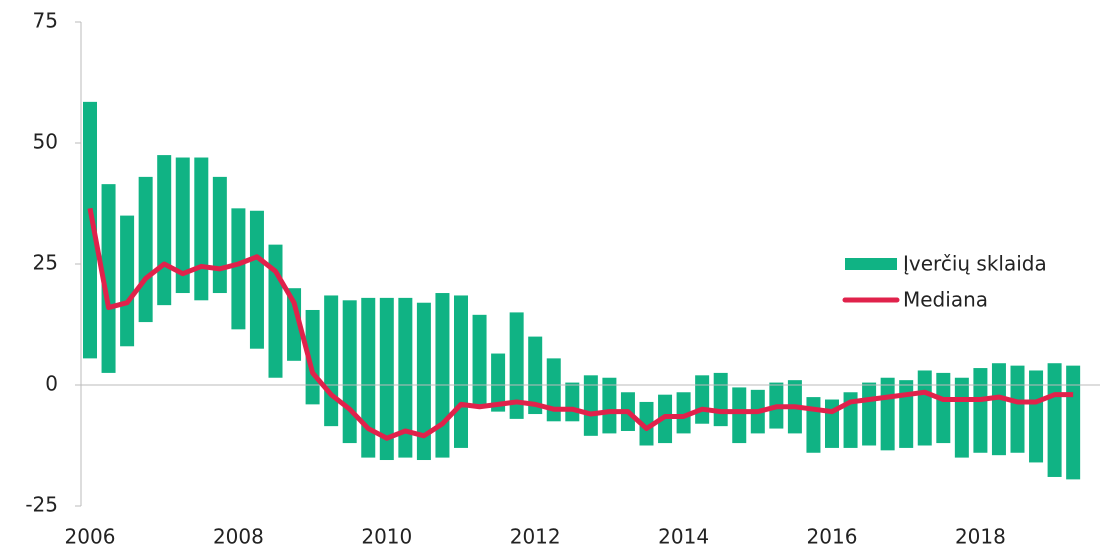 This screenshot has height=550, width=1100. What do you see at coordinates (45, 263) in the screenshot?
I see `y-tick-label: 25` at bounding box center [45, 263].